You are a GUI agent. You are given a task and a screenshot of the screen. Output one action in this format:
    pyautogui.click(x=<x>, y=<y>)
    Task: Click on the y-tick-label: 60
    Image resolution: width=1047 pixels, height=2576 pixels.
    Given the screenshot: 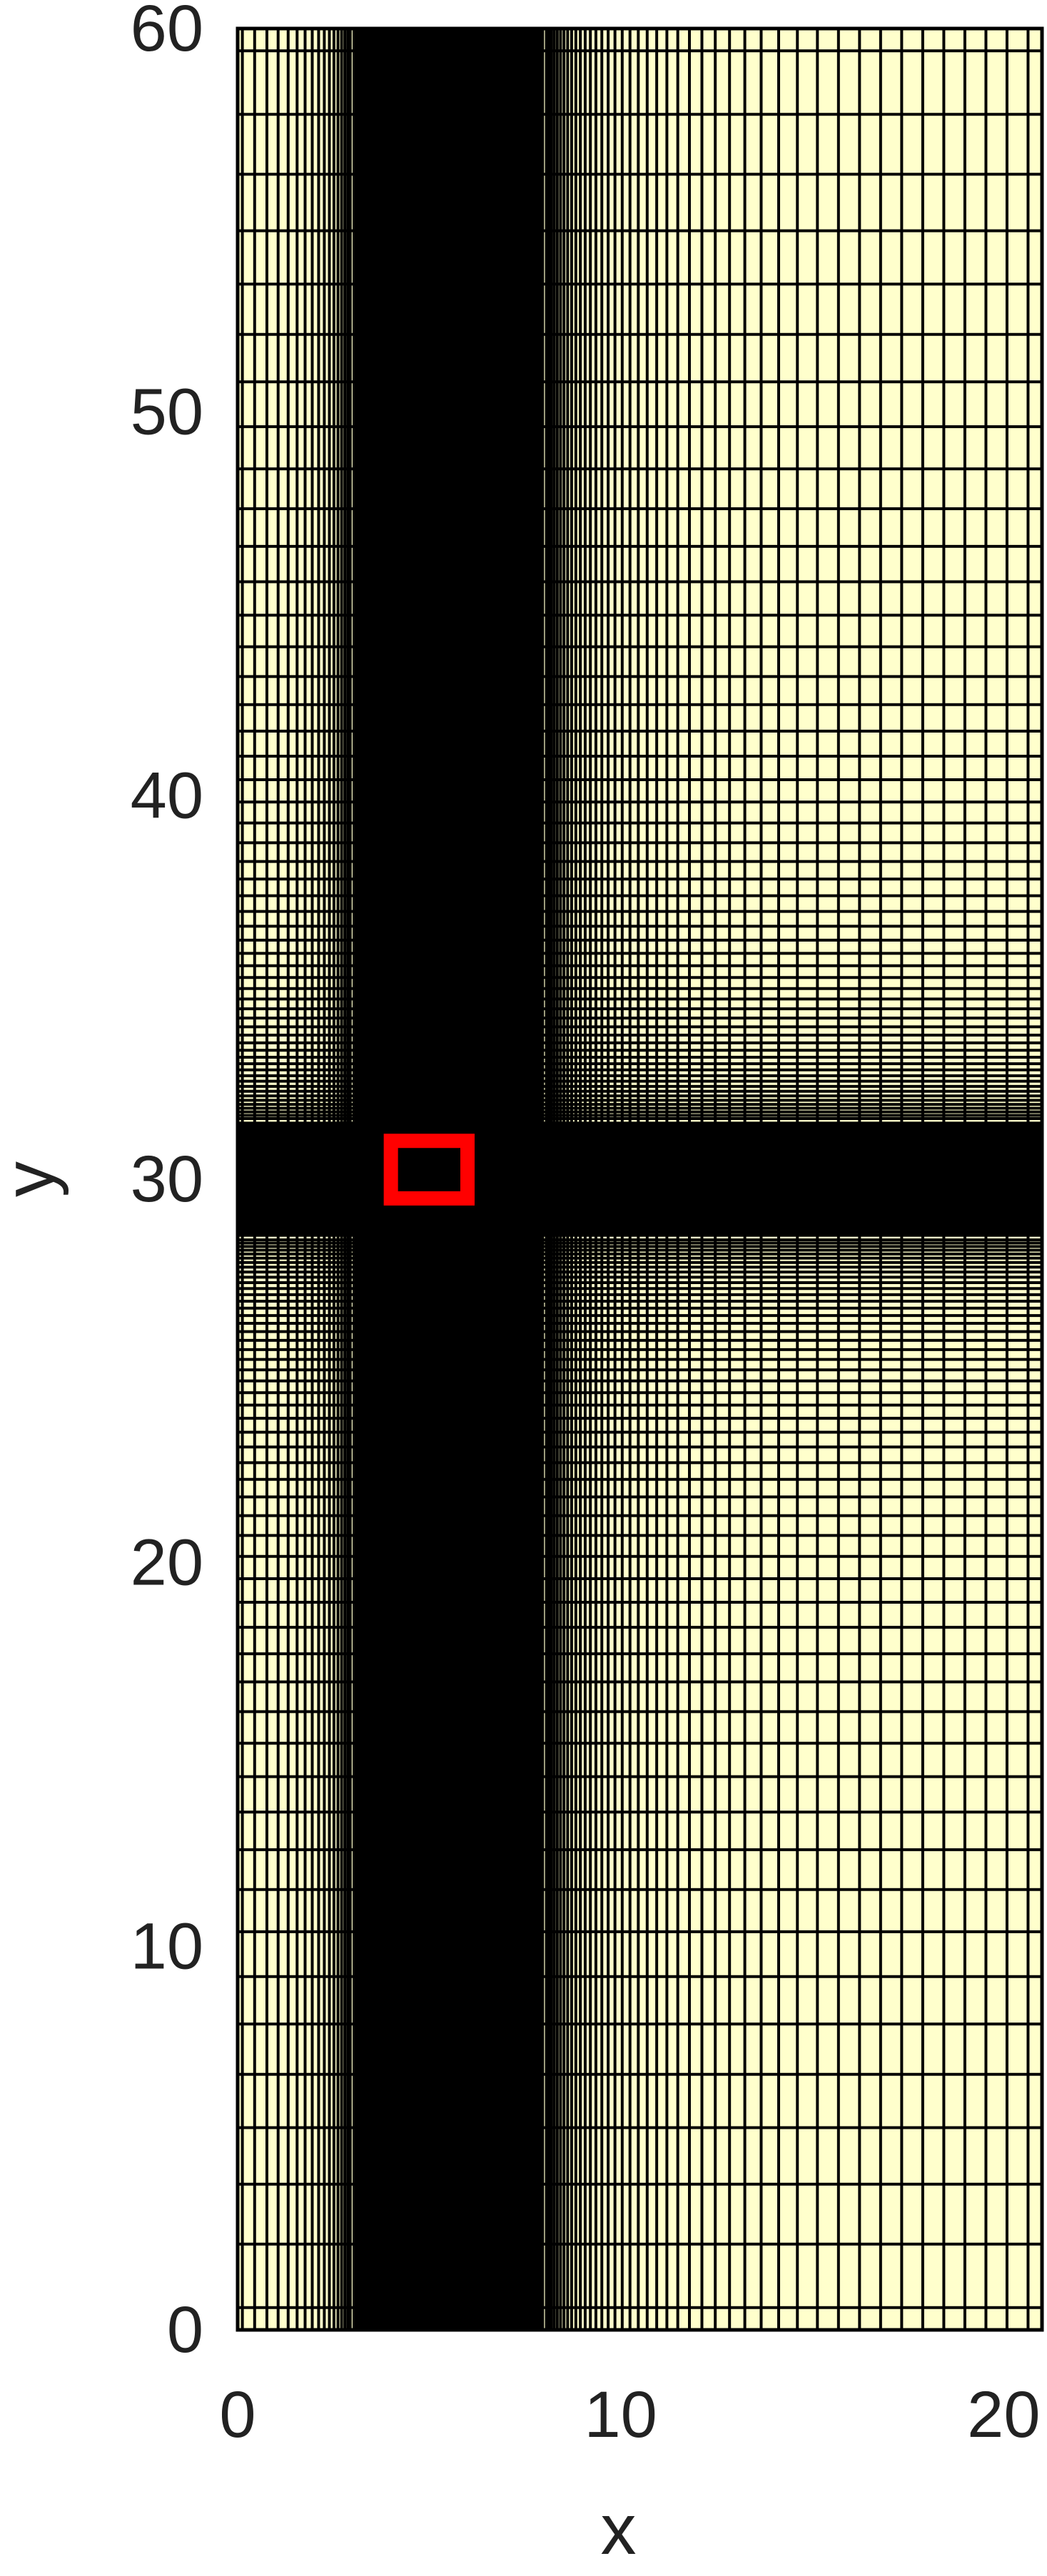 What is the action you would take?
    pyautogui.click(x=167, y=32)
    